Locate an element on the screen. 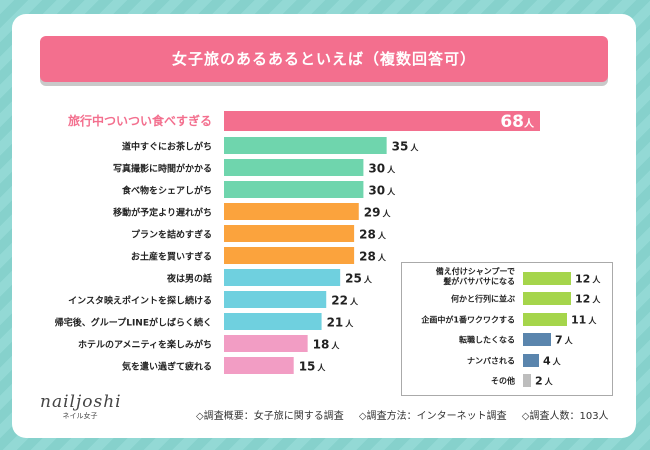 Image resolution: width=650 pixels, height=450 pixels. category-label: プランを詰めすぎる is located at coordinates (171, 235).